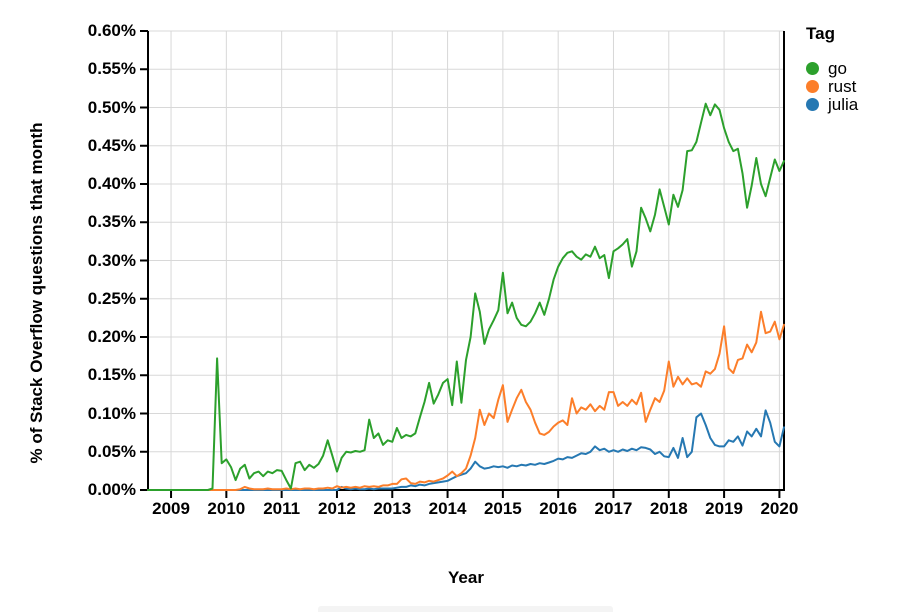 Image resolution: width=924 pixels, height=612 pixels. Describe the element at coordinates (392, 508) in the screenshot. I see `x-tick-label: 2013` at that location.